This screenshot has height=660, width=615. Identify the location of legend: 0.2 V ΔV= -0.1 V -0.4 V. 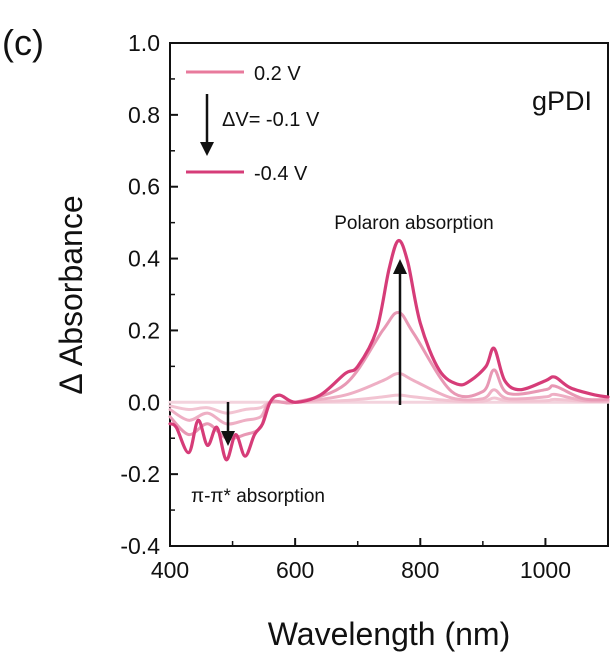
(253, 124).